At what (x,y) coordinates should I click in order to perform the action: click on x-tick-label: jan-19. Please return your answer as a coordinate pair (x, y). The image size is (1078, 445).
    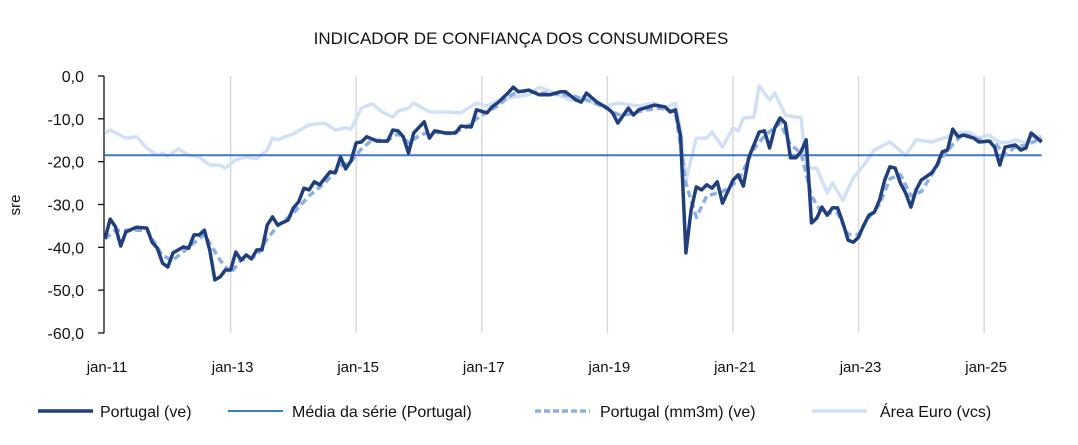
    Looking at the image, I should click on (609, 367).